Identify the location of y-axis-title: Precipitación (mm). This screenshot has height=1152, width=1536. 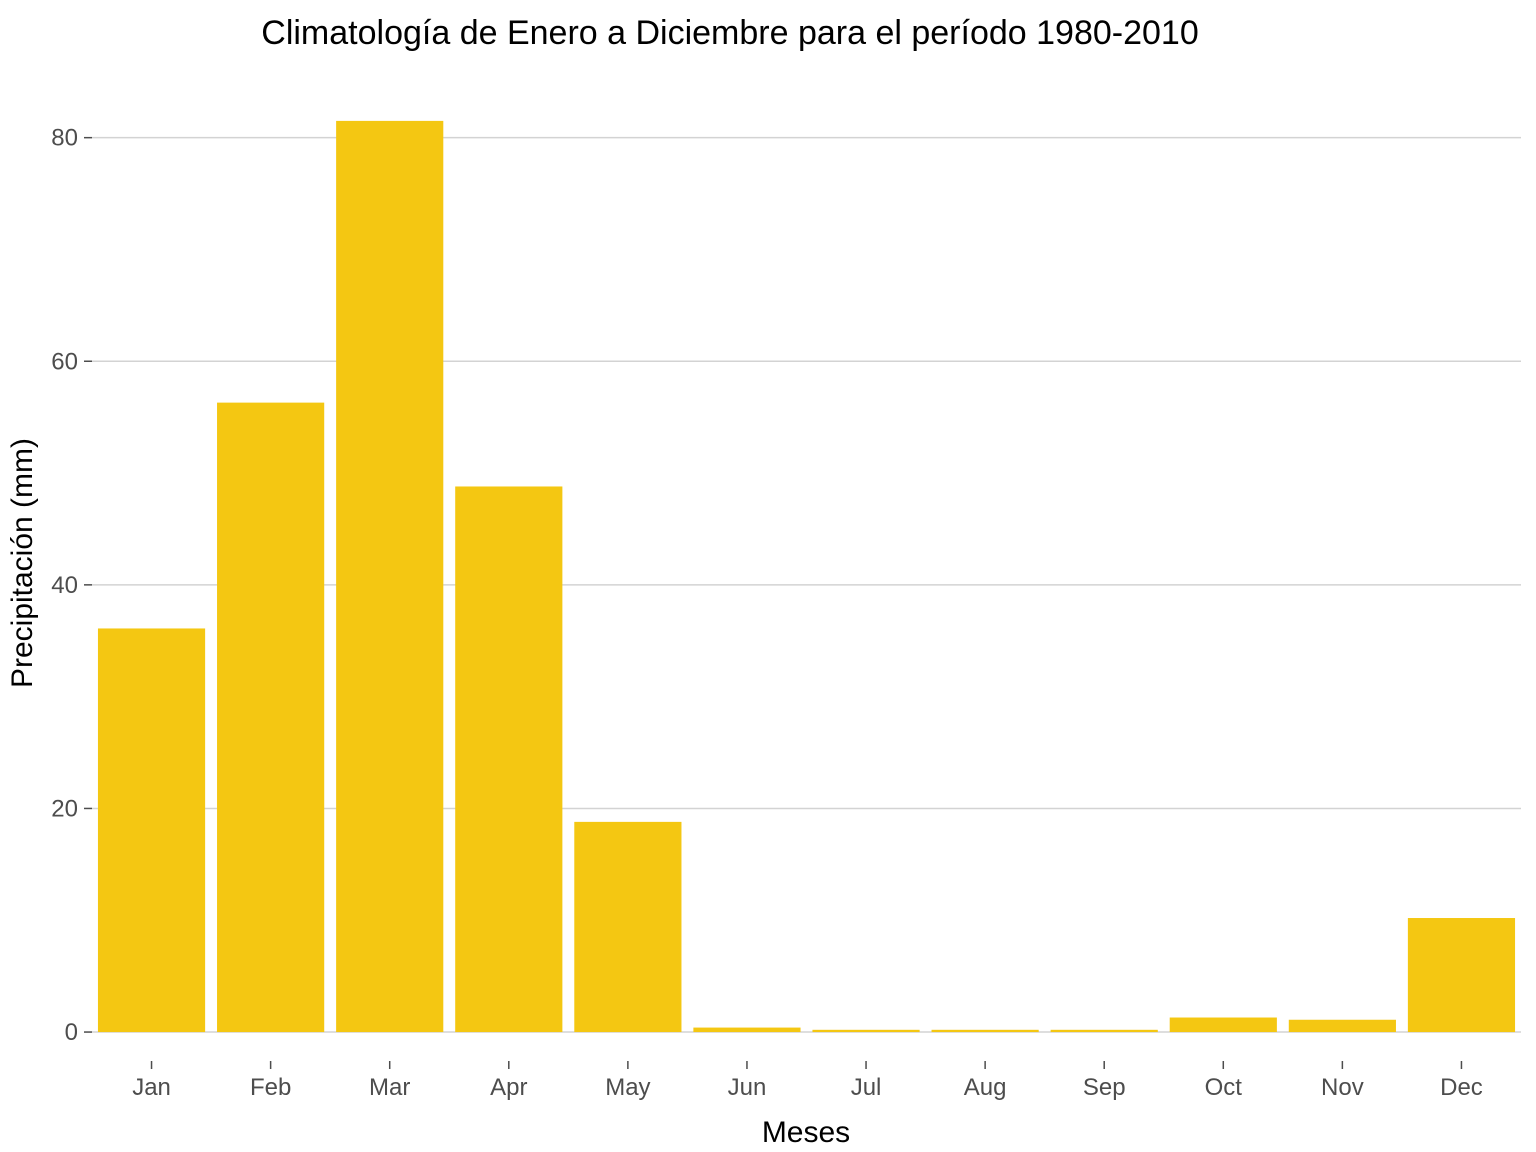
(22, 563).